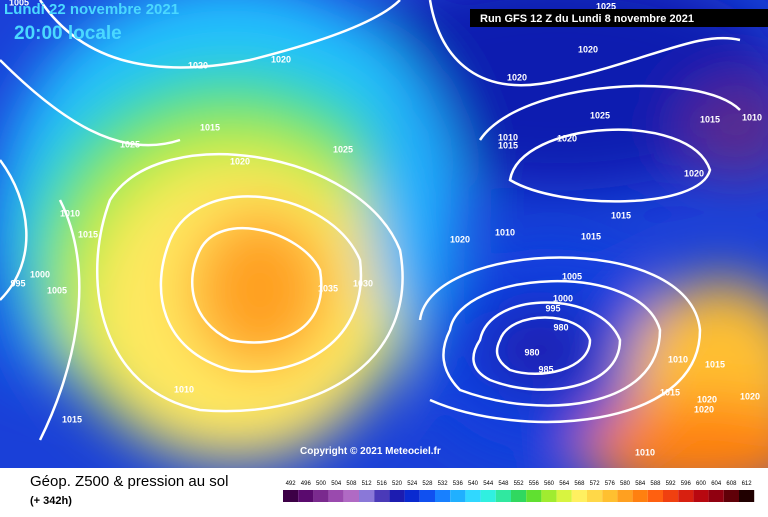 This screenshot has width=768, height=517. Describe the element at coordinates (382, 484) in the screenshot. I see `scale-label: 516` at that location.